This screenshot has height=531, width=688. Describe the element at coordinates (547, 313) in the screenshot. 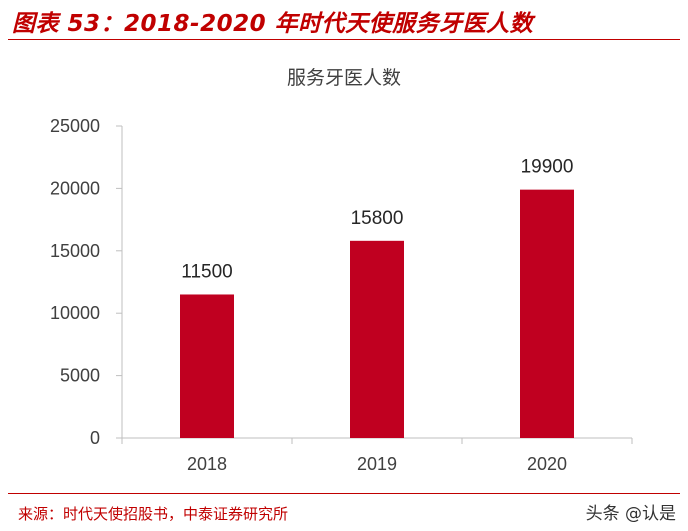

I see `bar-2020` at that location.